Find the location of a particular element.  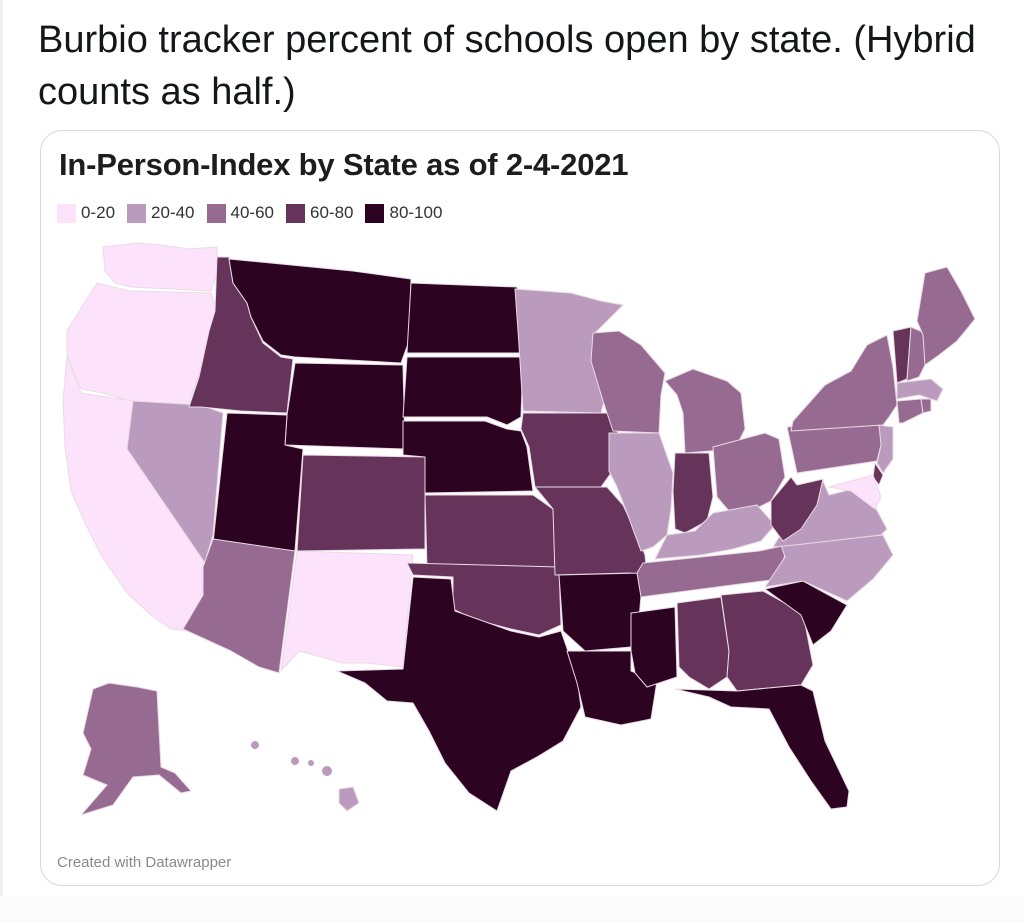

state-tx is located at coordinates (459, 694).